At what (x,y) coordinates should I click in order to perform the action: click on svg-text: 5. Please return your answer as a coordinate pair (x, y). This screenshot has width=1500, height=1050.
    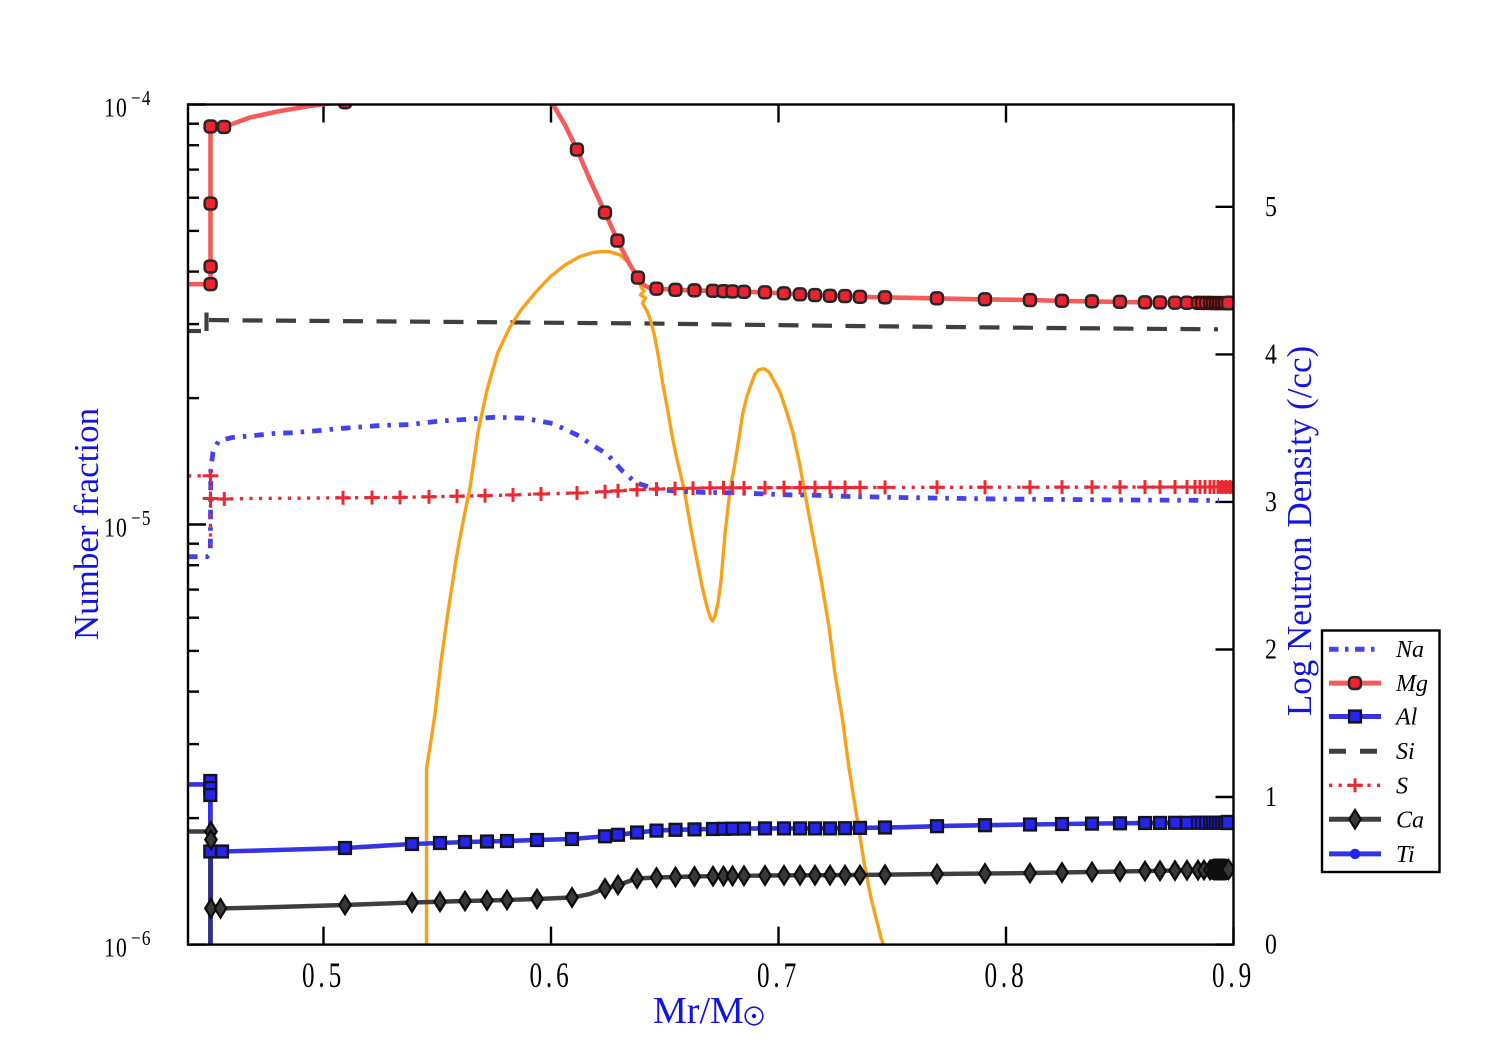
    Looking at the image, I should click on (1271, 206).